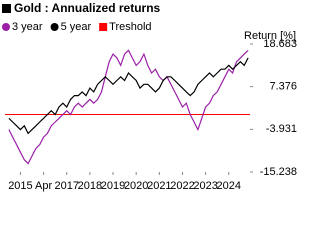 This screenshot has height=240, width=320. Describe the element at coordinates (87, 8) in the screenshot. I see `chart-title: Gold : Annualized returns` at that location.